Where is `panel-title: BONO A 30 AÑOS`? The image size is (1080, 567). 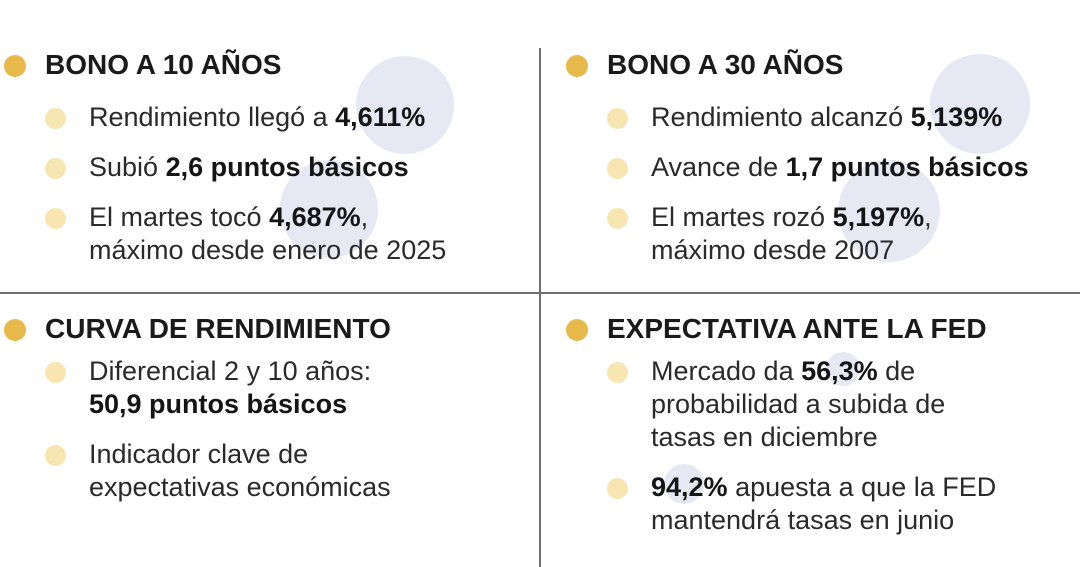
panel-title: BONO A 30 AÑOS is located at coordinates (821, 65).